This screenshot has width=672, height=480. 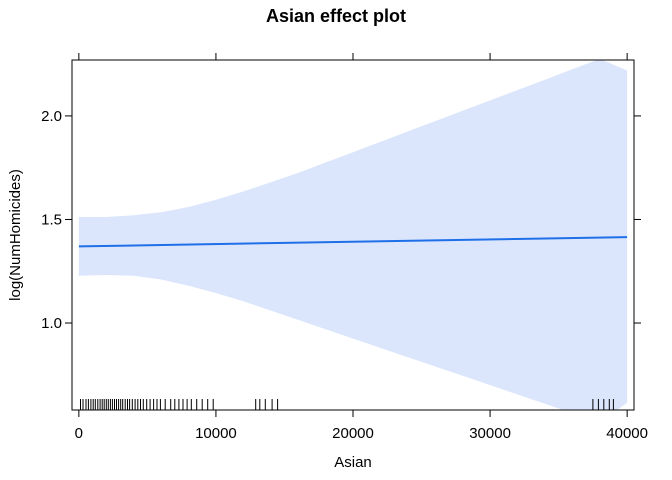 I want to click on x-tick-label: 10000, so click(x=216, y=433).